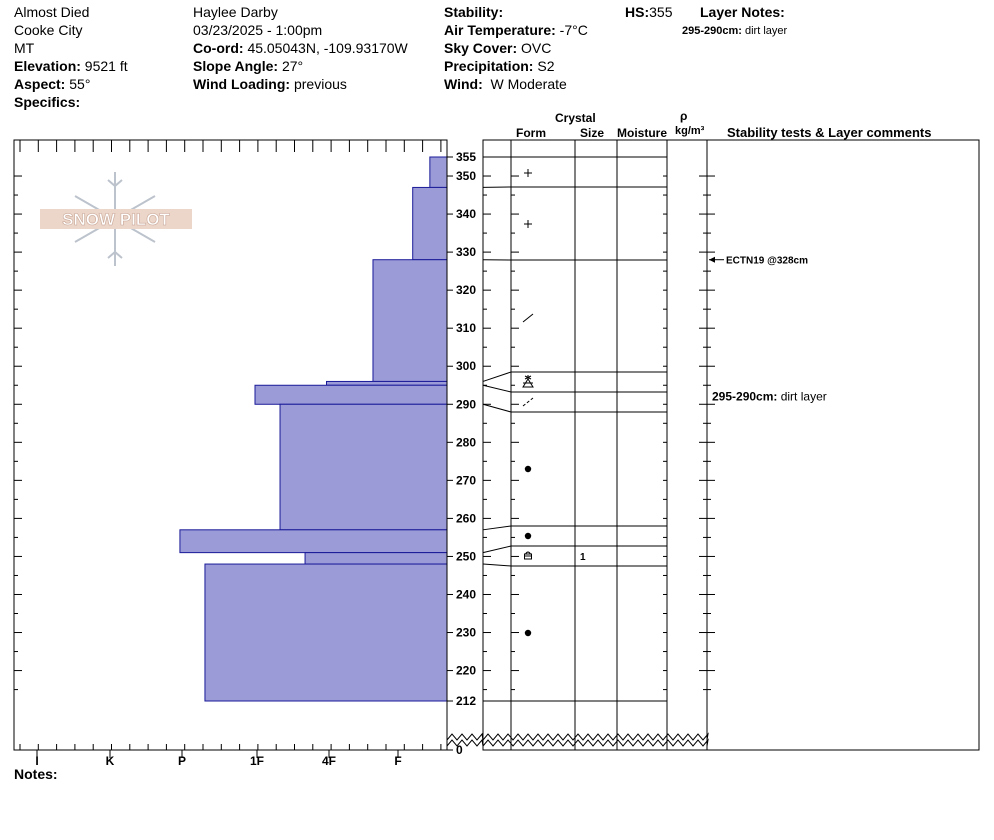 The height and width of the screenshot is (840, 994). What do you see at coordinates (466, 157) in the screenshot?
I see `depth-tick-label: 355` at bounding box center [466, 157].